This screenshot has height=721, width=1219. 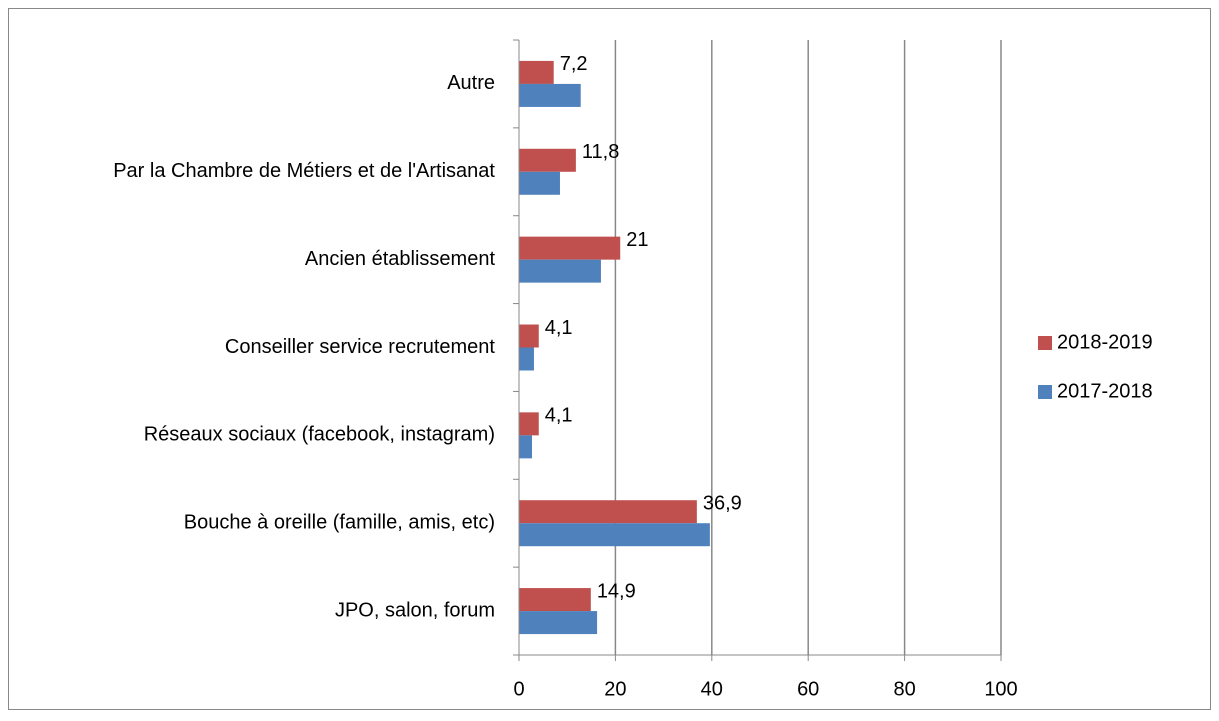 What do you see at coordinates (616, 591) in the screenshot?
I see `data-label: 14,9` at bounding box center [616, 591].